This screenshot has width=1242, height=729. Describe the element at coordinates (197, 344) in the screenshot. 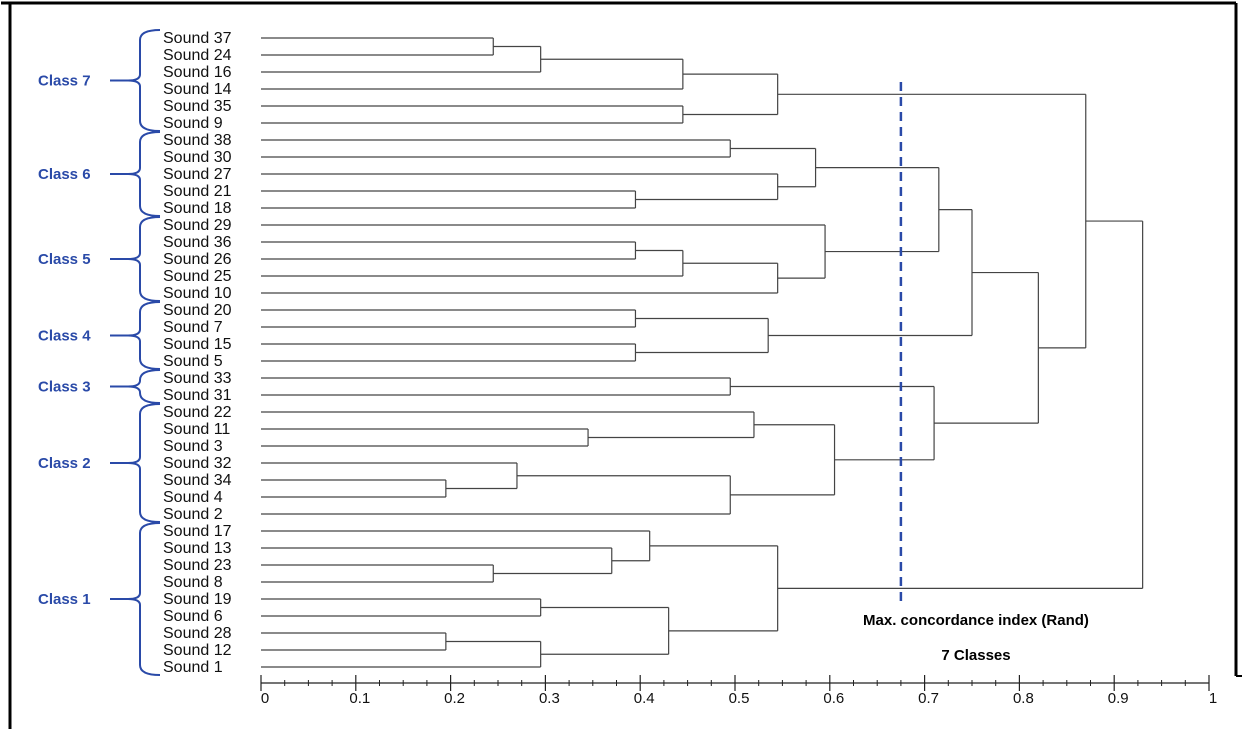

I see `leaf-label: Sound 15` at that location.